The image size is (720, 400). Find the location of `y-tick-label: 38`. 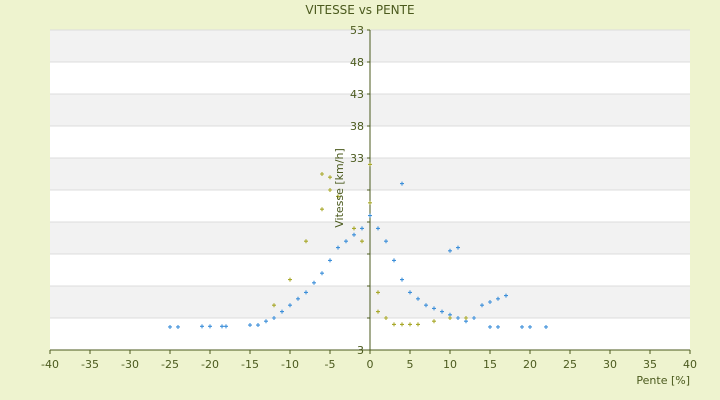

y-tick-label: 38 is located at coordinates (357, 126).